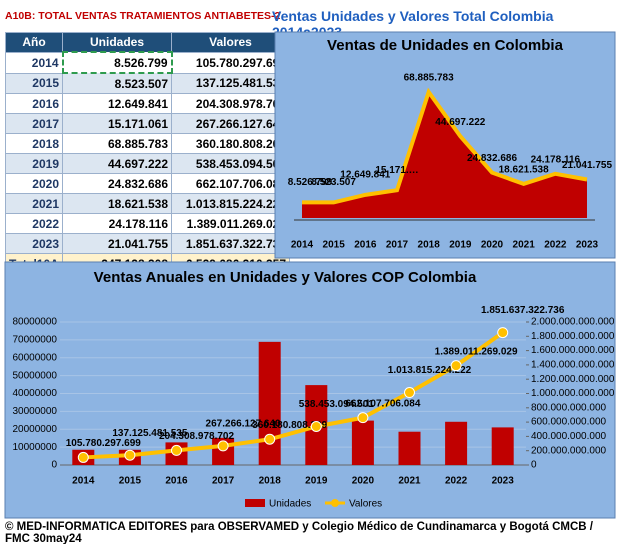 This screenshot has height=544, width=618. What do you see at coordinates (573, 365) in the screenshot?
I see `y2-tick-label: 1.400.000.000.000` at bounding box center [573, 365].